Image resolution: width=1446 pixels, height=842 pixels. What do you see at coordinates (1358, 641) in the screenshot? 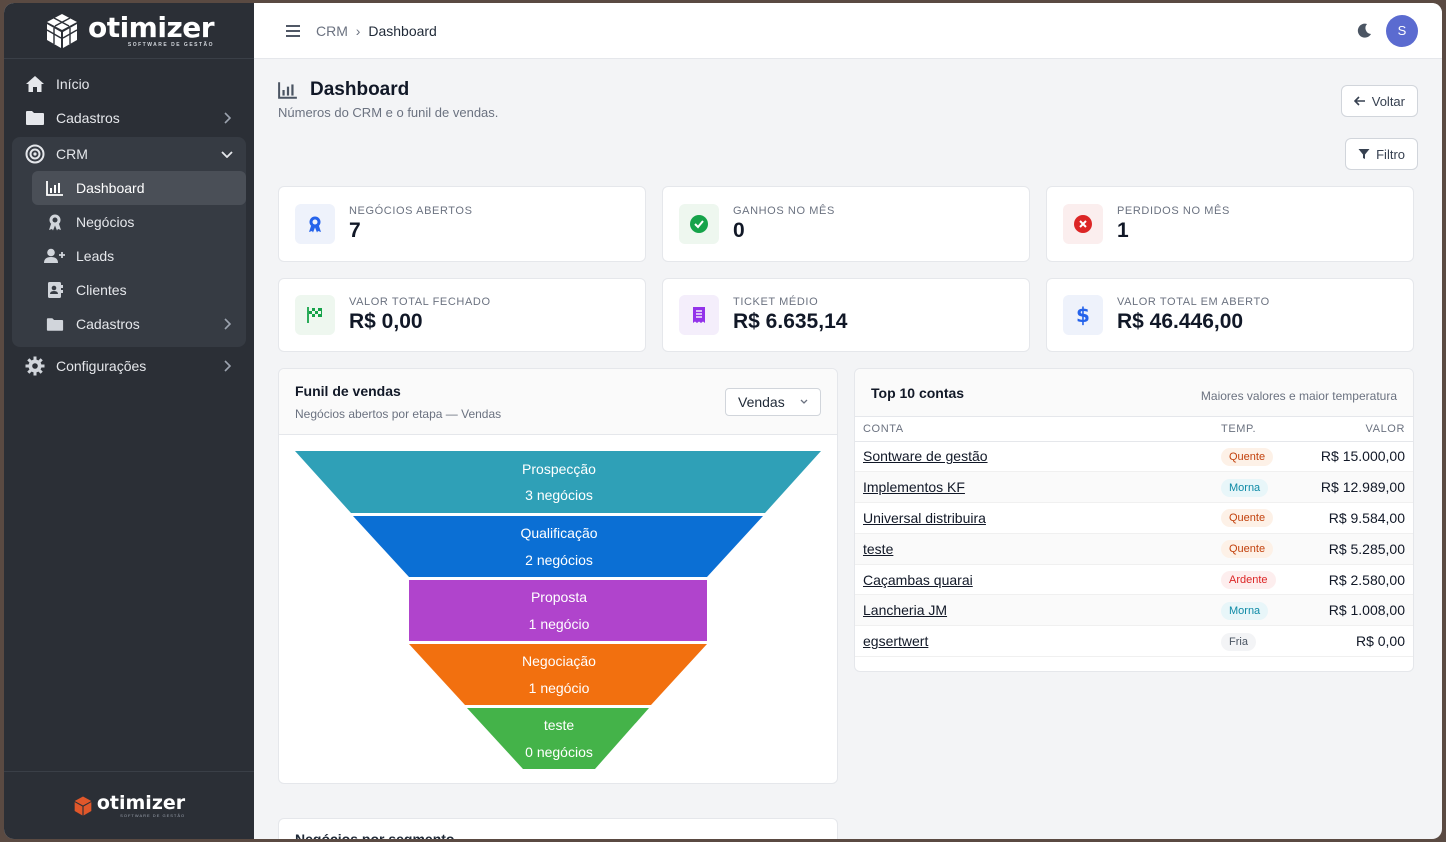
I see `value-cell: R$ 0,00` at bounding box center [1358, 641].